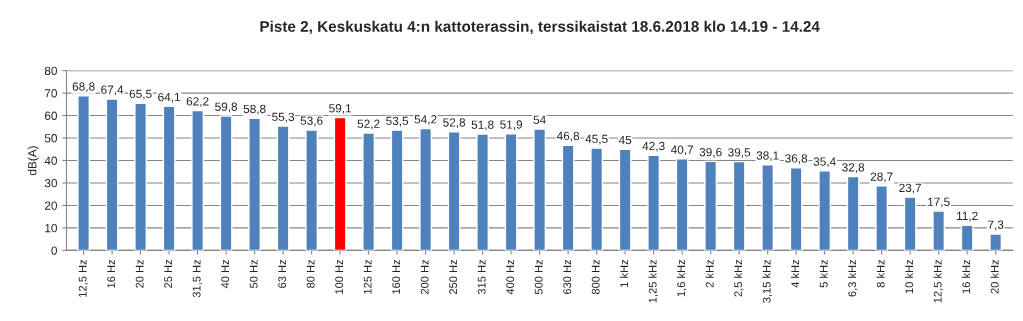  I want to click on y-tick-label: 70, so click(51, 93).